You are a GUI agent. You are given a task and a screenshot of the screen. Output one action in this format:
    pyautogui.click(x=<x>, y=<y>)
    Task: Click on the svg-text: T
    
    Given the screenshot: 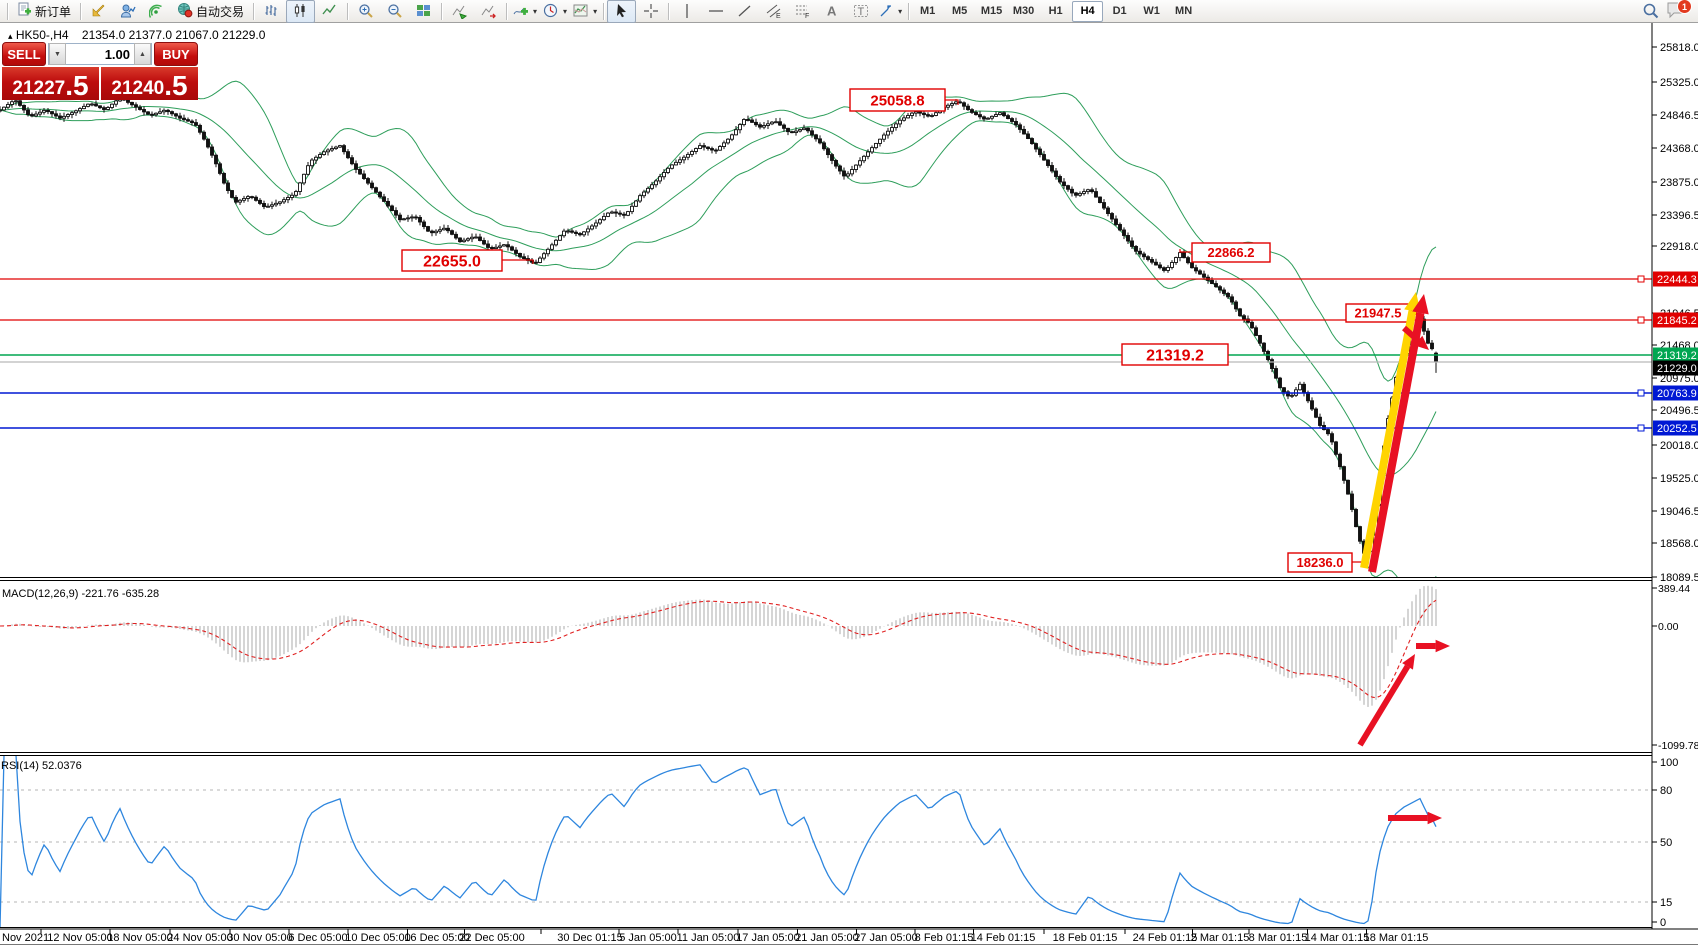 What is the action you would take?
    pyautogui.click(x=860, y=12)
    